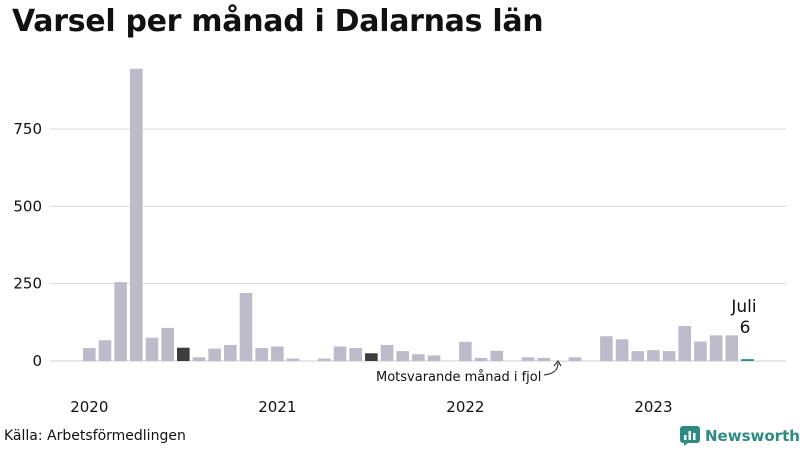 Image resolution: width=800 pixels, height=450 pixels. What do you see at coordinates (458, 377) in the screenshot?
I see `last-year-annotation: Motsvarande månad i fjol` at bounding box center [458, 377].